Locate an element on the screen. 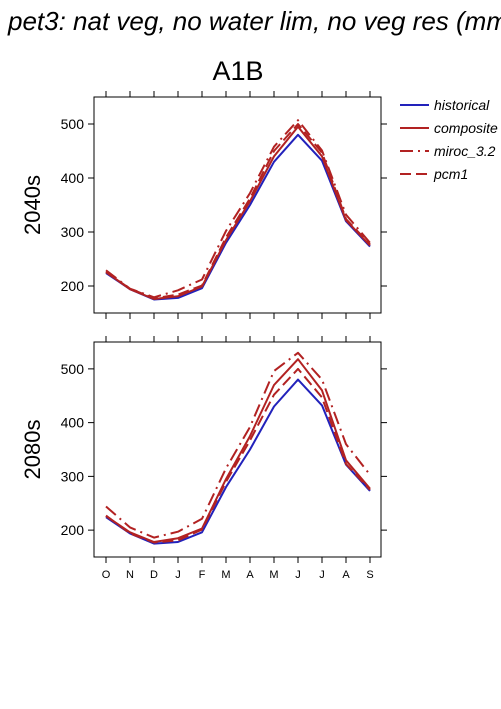  legend-label: pcm1 is located at coordinates (450, 174).